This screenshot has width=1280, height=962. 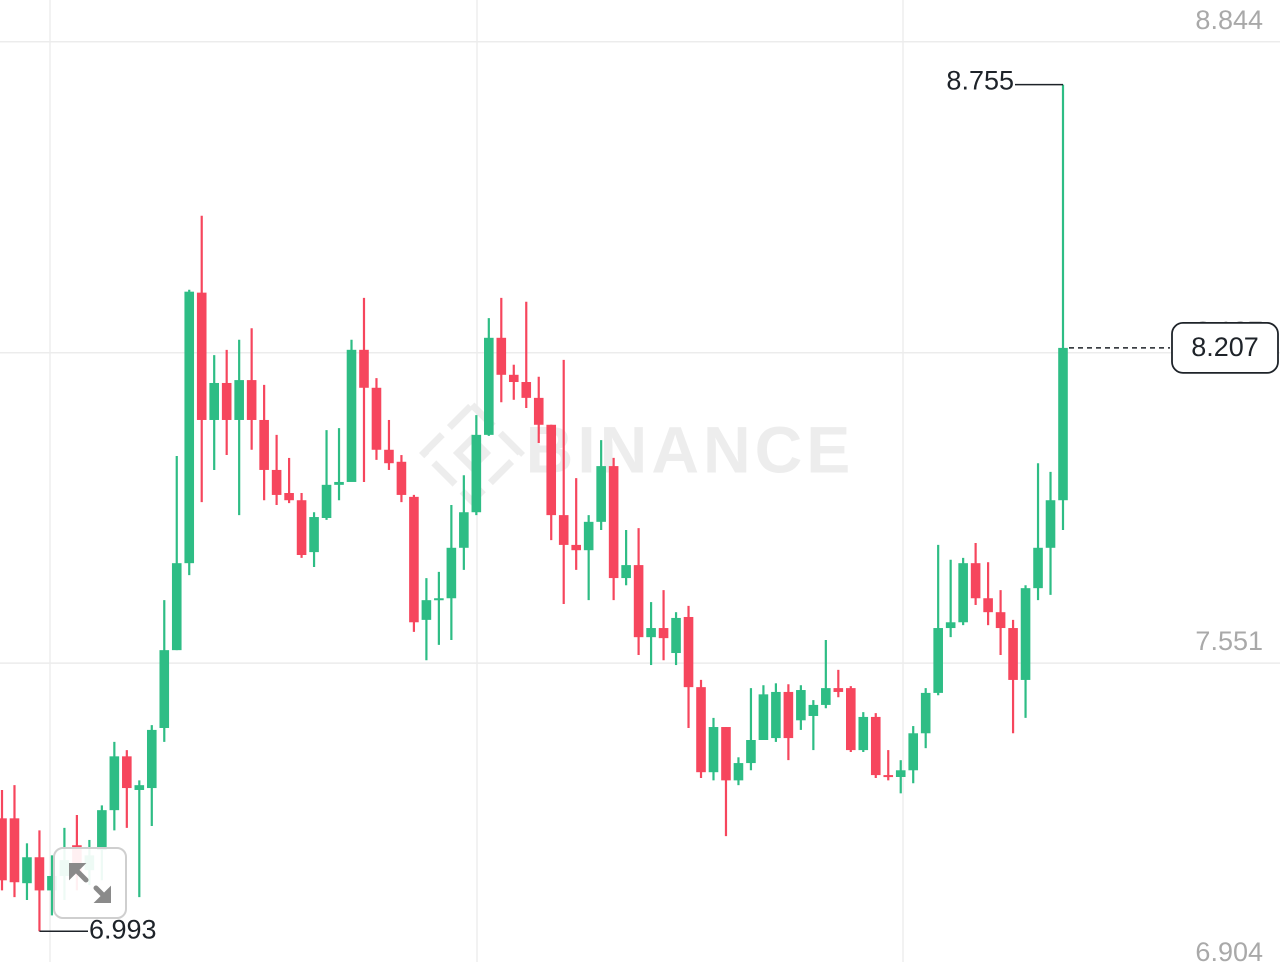 I want to click on expand-button, so click(x=90, y=883).